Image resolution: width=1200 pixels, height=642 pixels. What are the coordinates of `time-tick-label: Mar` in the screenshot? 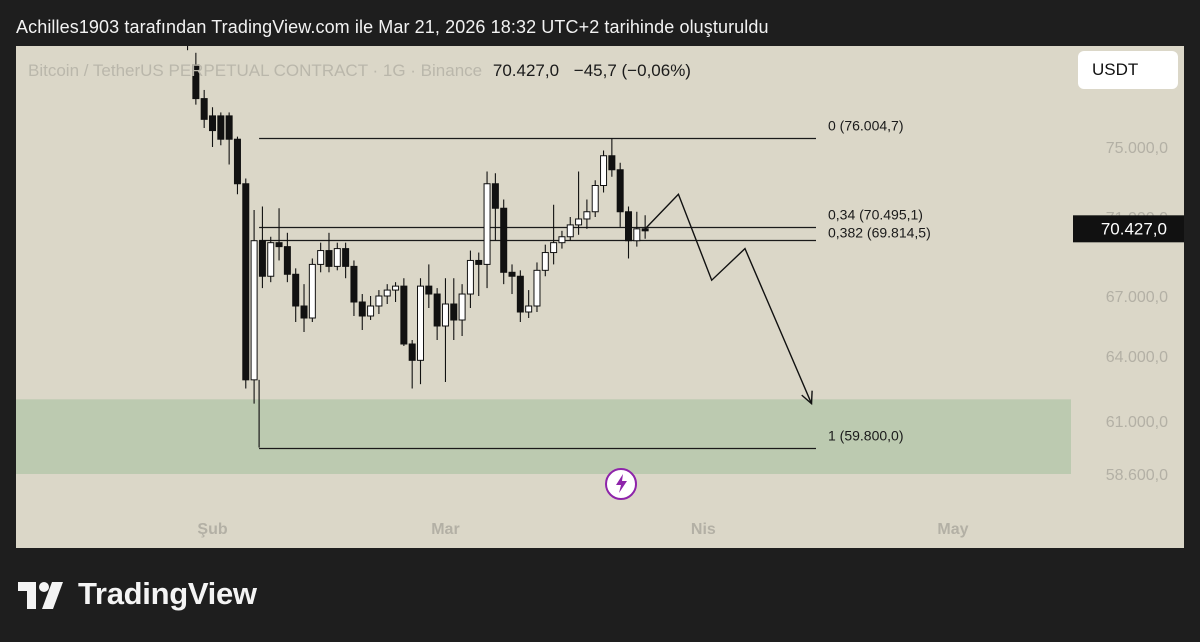 It's located at (445, 529).